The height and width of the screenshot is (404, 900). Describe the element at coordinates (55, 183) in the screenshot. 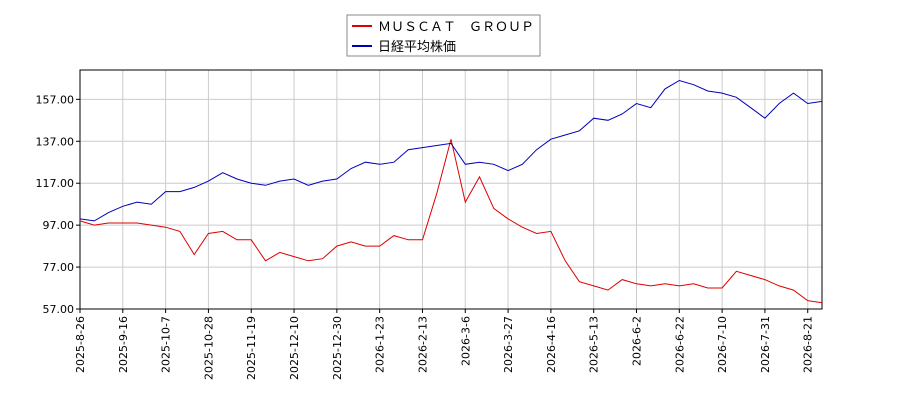

I see `y-tick-label: 117.00` at that location.